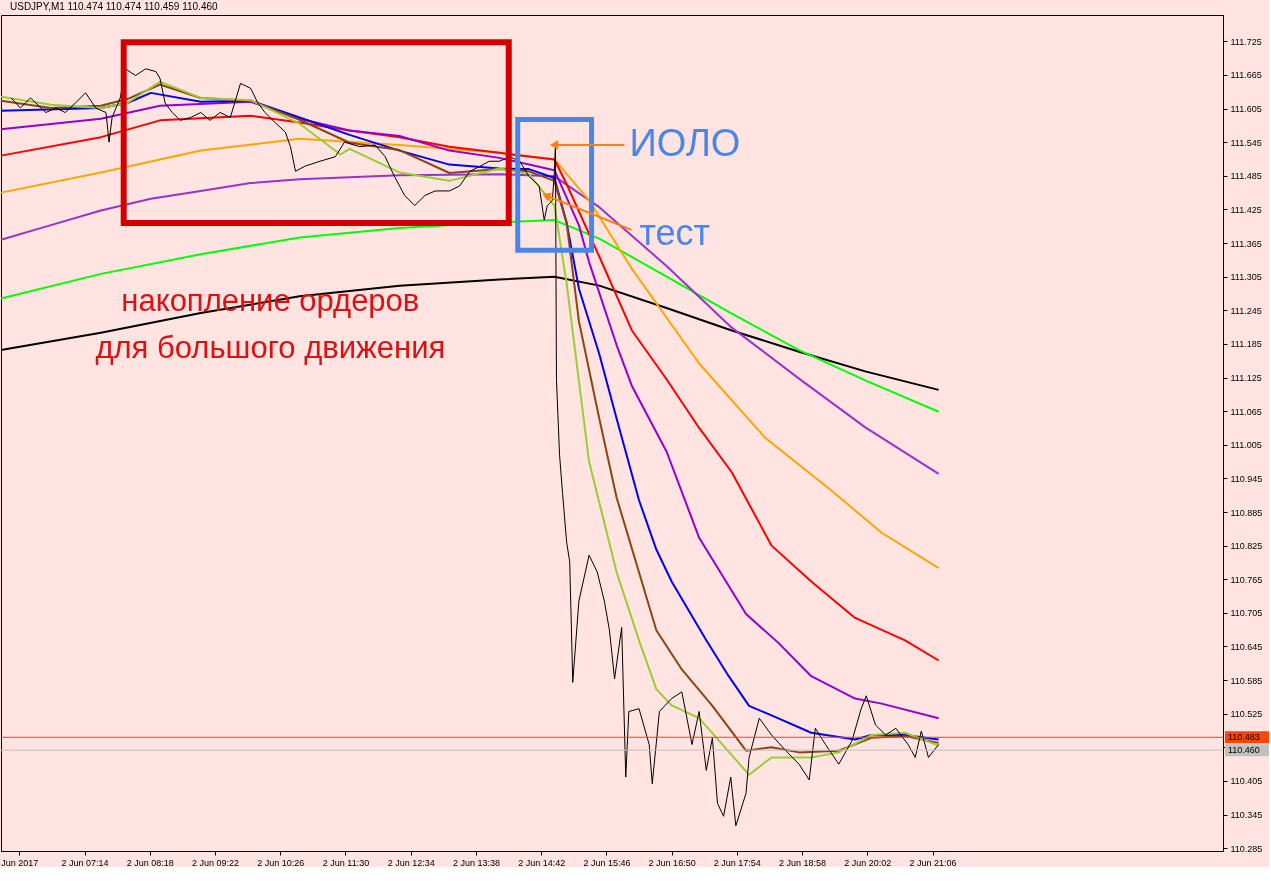 This screenshot has height=881, width=1271. Describe the element at coordinates (1246, 344) in the screenshot. I see `y-tick-label: 111.185` at that location.